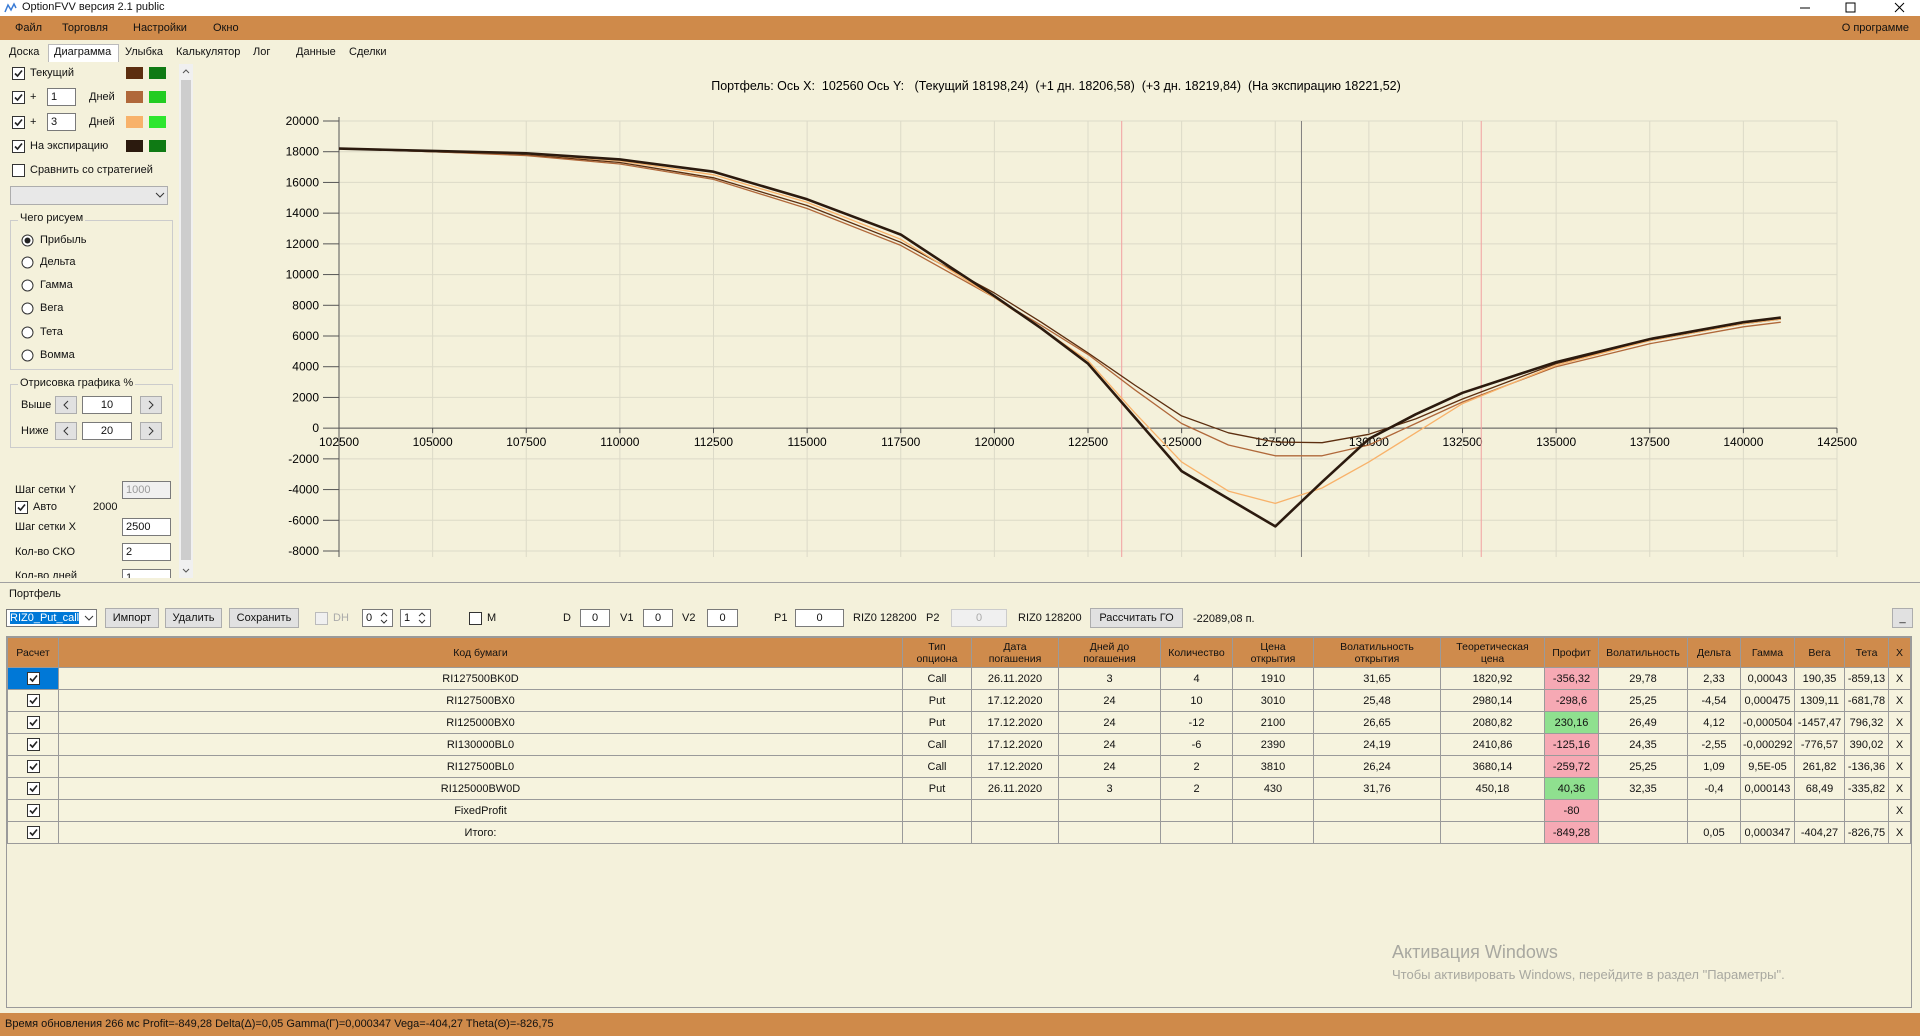 This screenshot has width=1920, height=1036. Describe the element at coordinates (102, 97) in the screenshot. I see `legend-unit: Дней` at that location.